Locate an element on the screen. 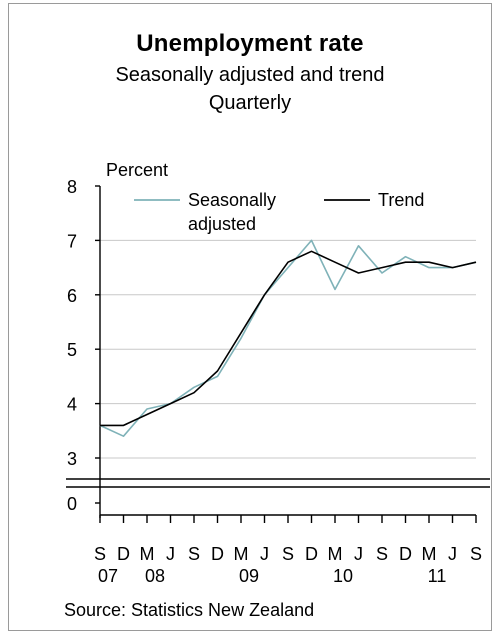 Image resolution: width=500 pixels, height=635 pixels. y-tick-label: 4 is located at coordinates (72, 405).